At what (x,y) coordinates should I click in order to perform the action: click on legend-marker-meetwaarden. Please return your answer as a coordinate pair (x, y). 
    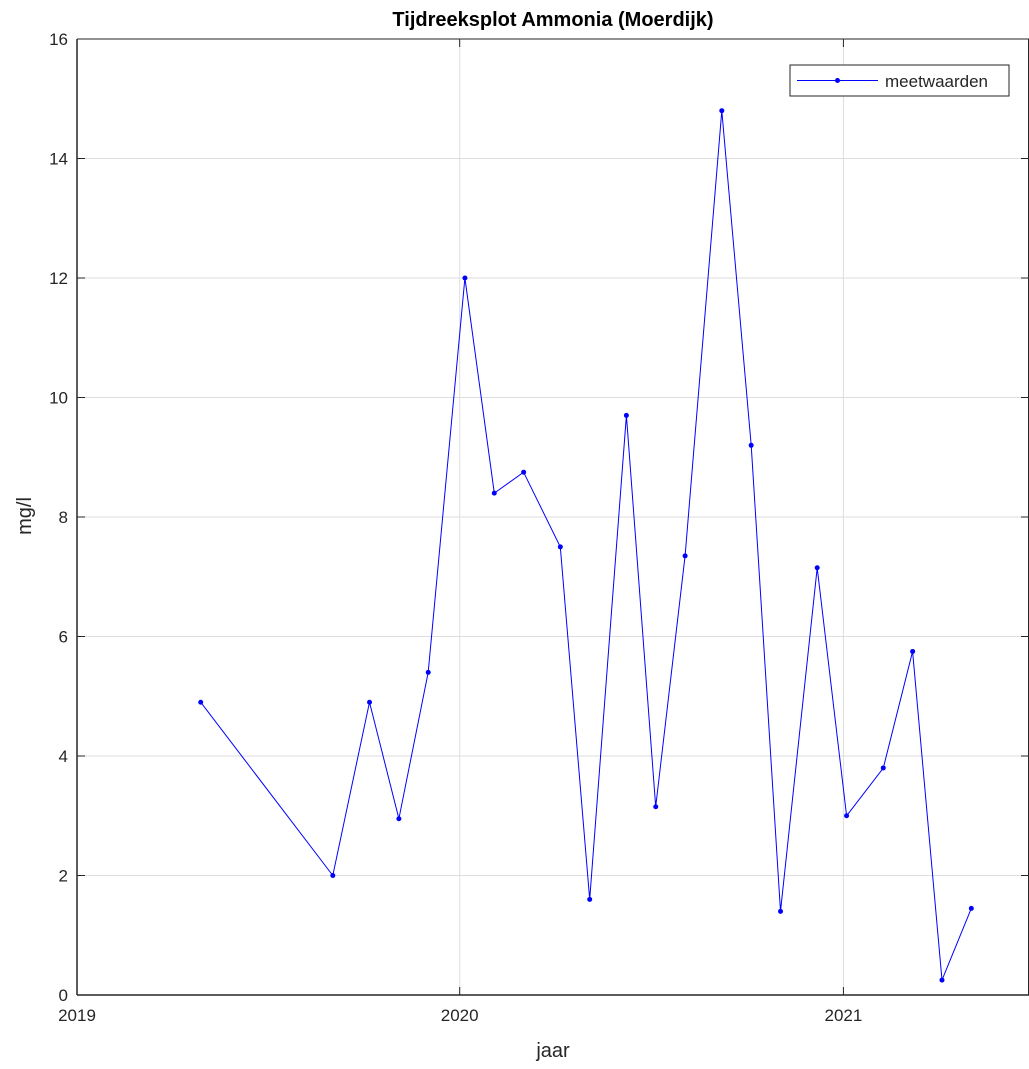
    Looking at the image, I should click on (837, 80).